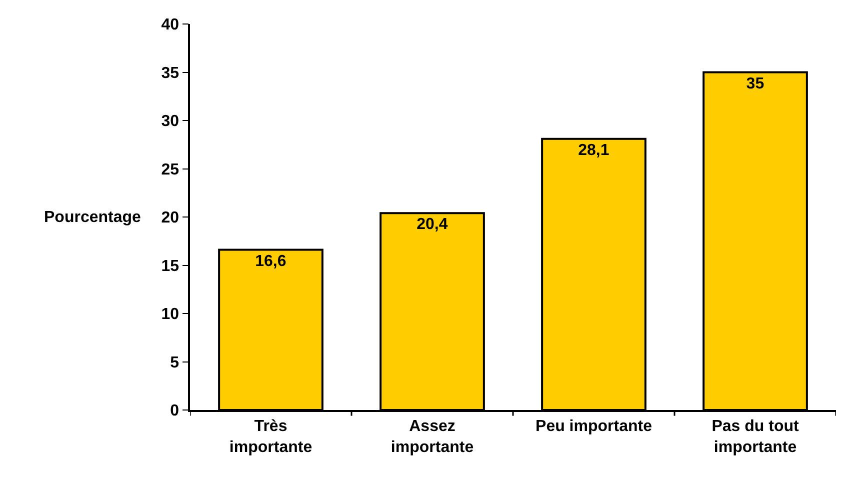 This screenshot has width=861, height=483. Describe the element at coordinates (270, 261) in the screenshot. I see `data-label: 16,6` at that location.